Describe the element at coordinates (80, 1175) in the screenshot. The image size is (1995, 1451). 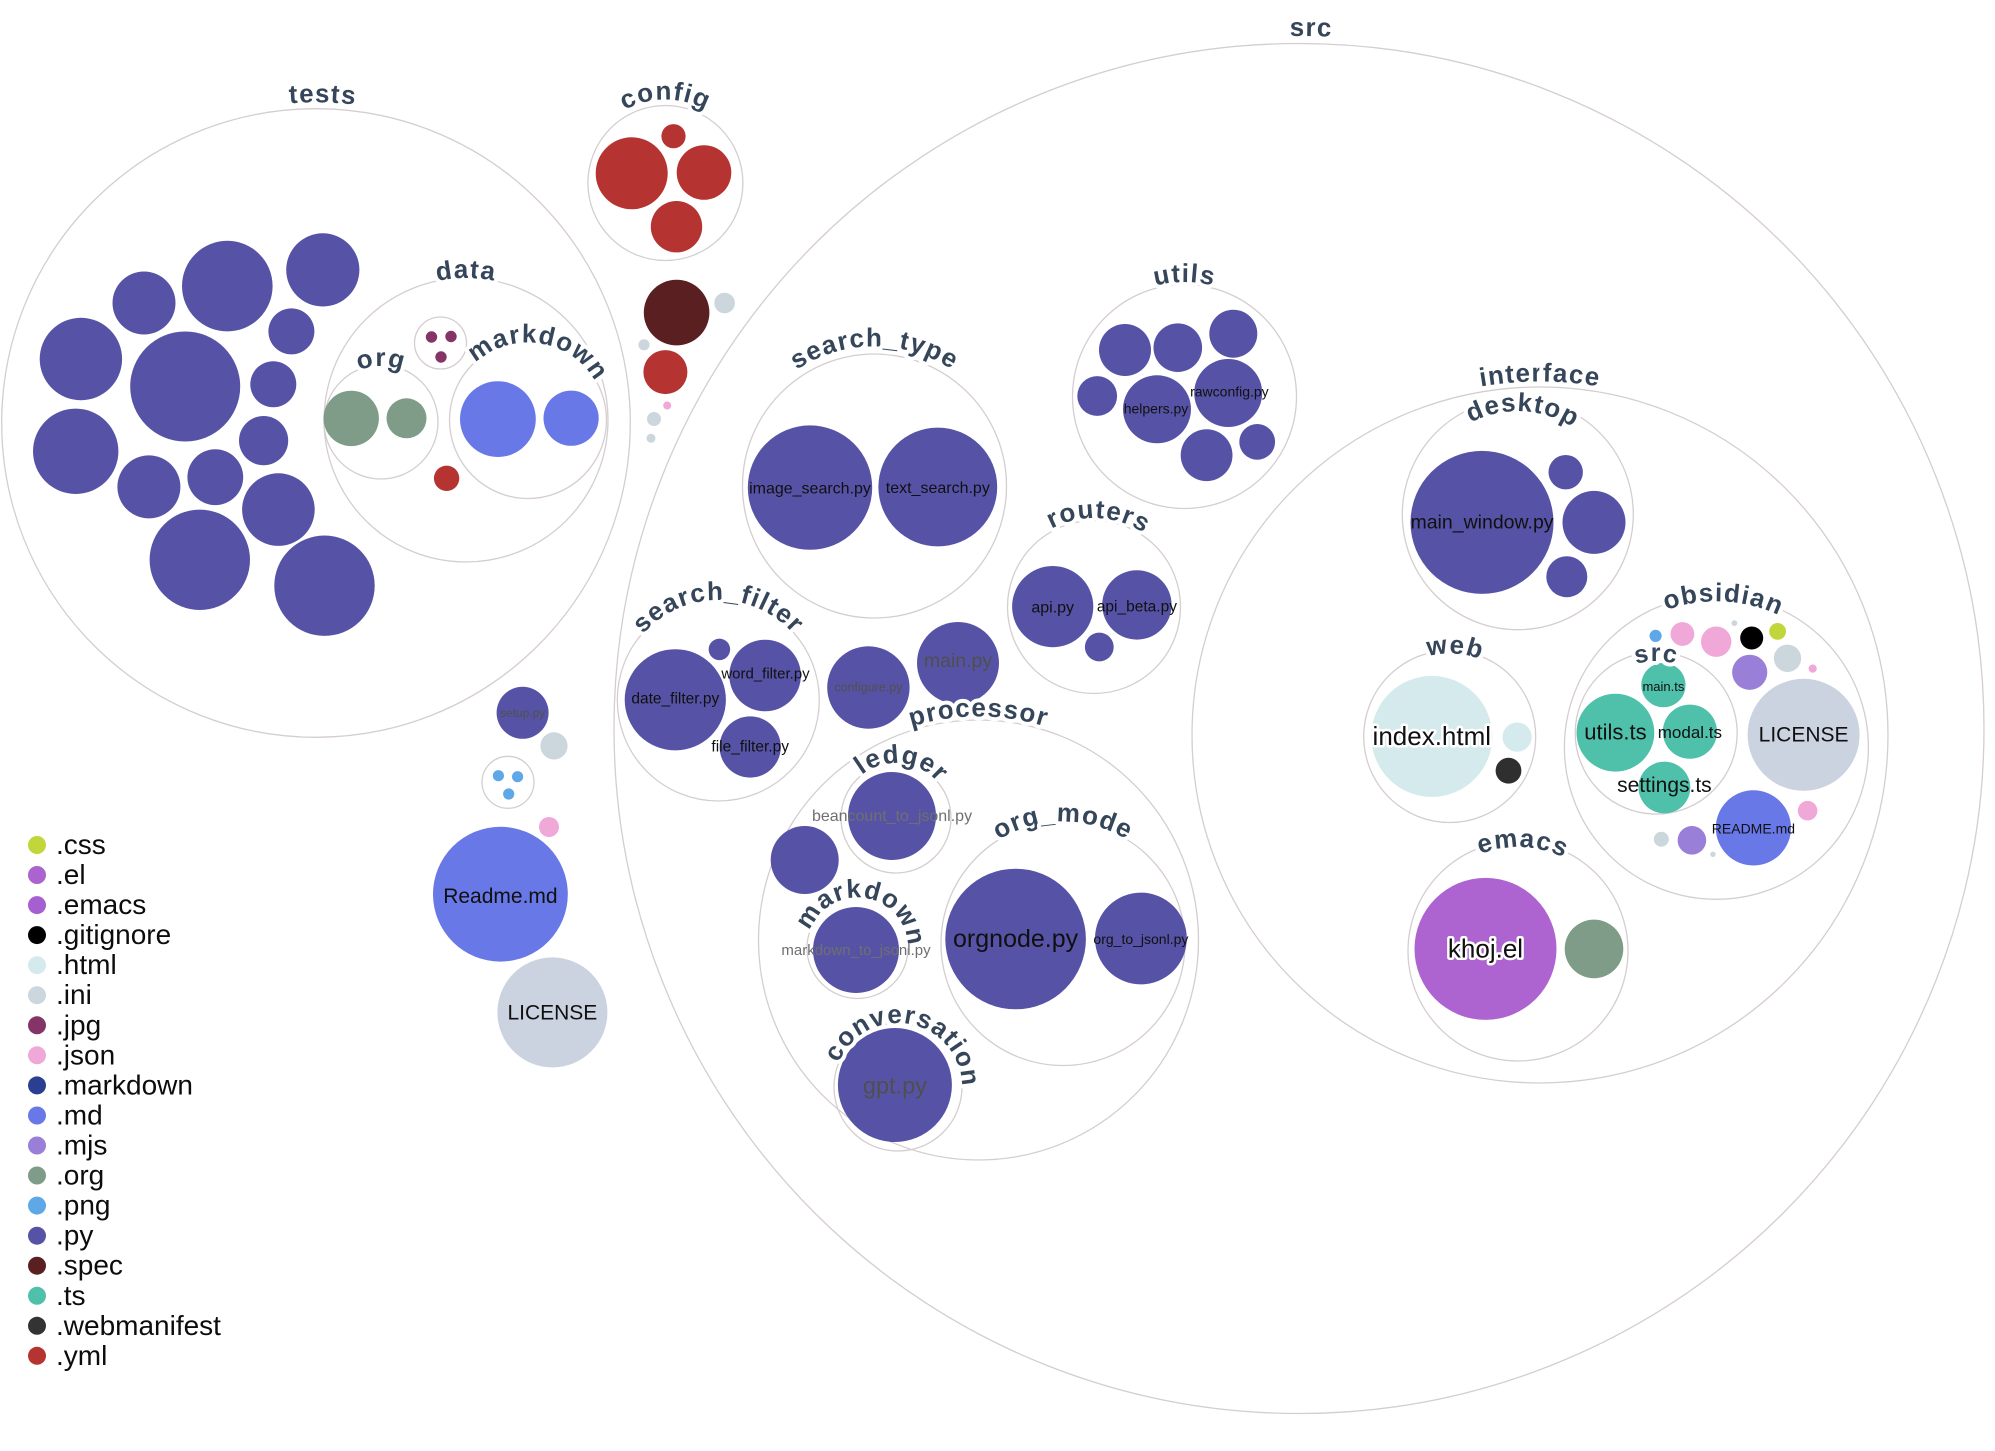
I see `svg-text: .org` at that location.